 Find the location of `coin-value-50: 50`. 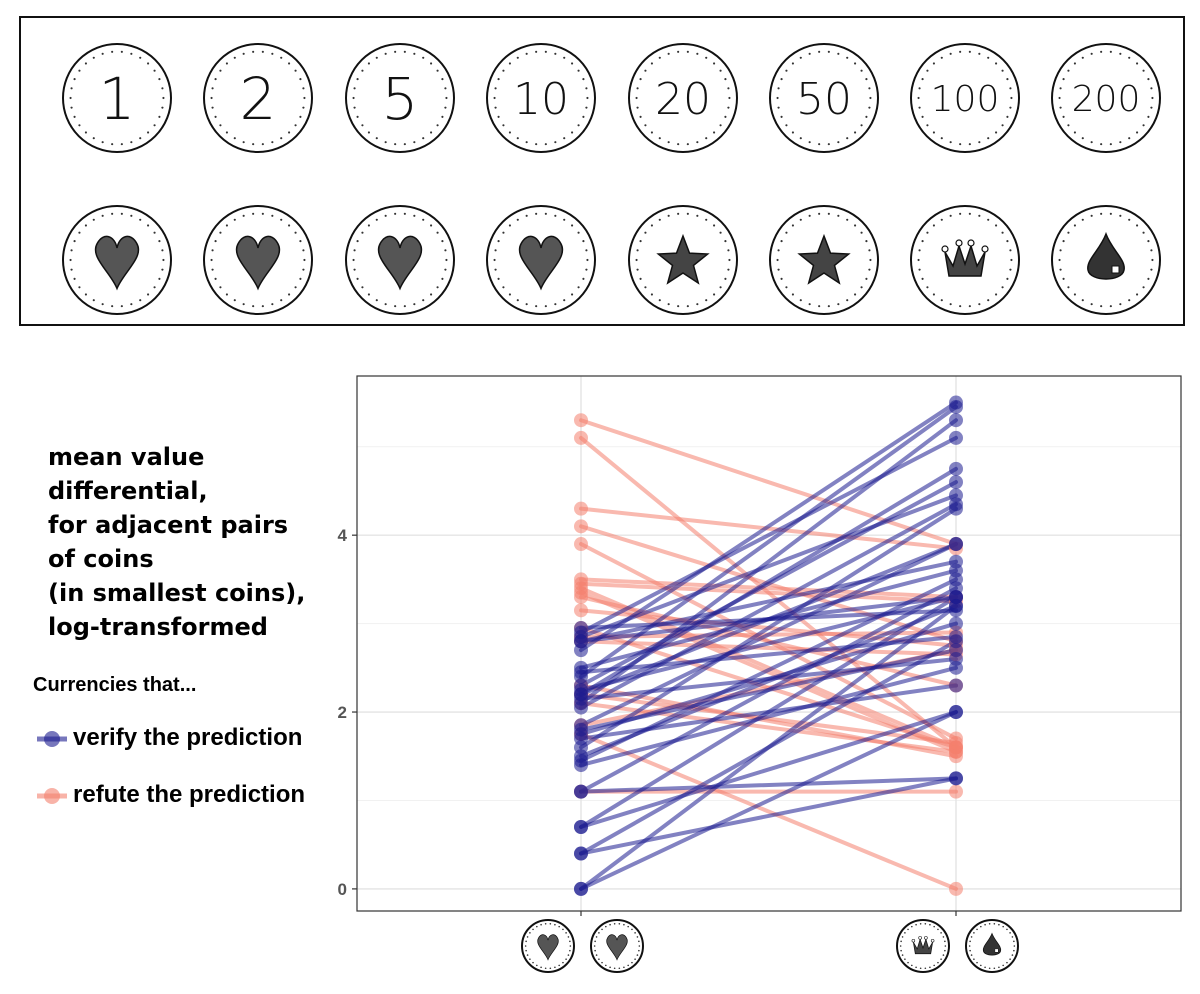

coin-value-50: 50 is located at coordinates (824, 98).